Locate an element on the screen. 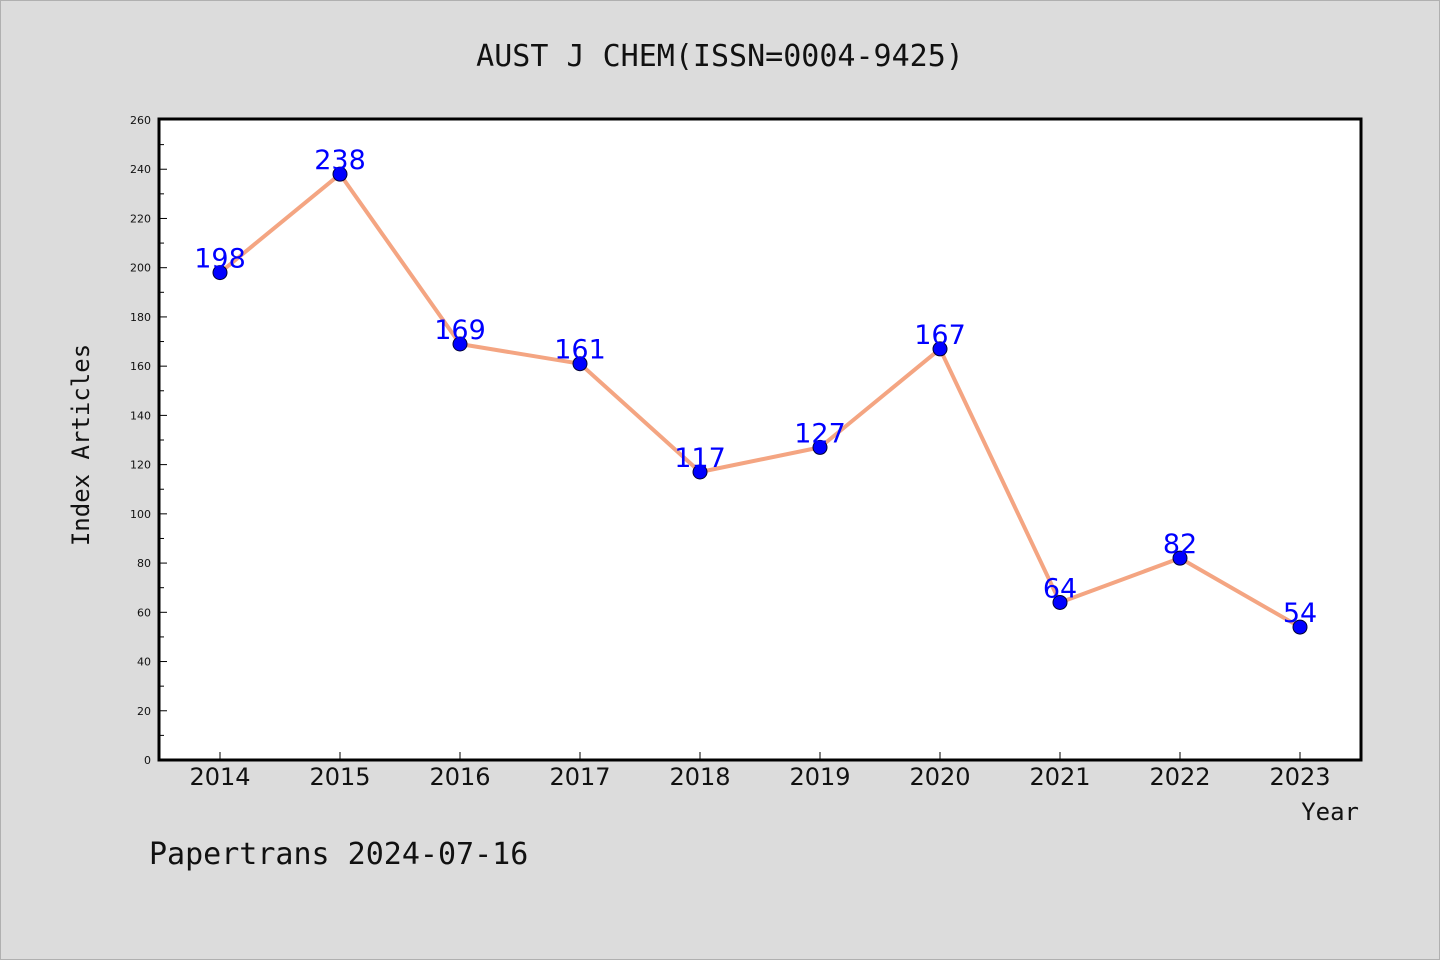  data-label: 64 is located at coordinates (1060, 588).